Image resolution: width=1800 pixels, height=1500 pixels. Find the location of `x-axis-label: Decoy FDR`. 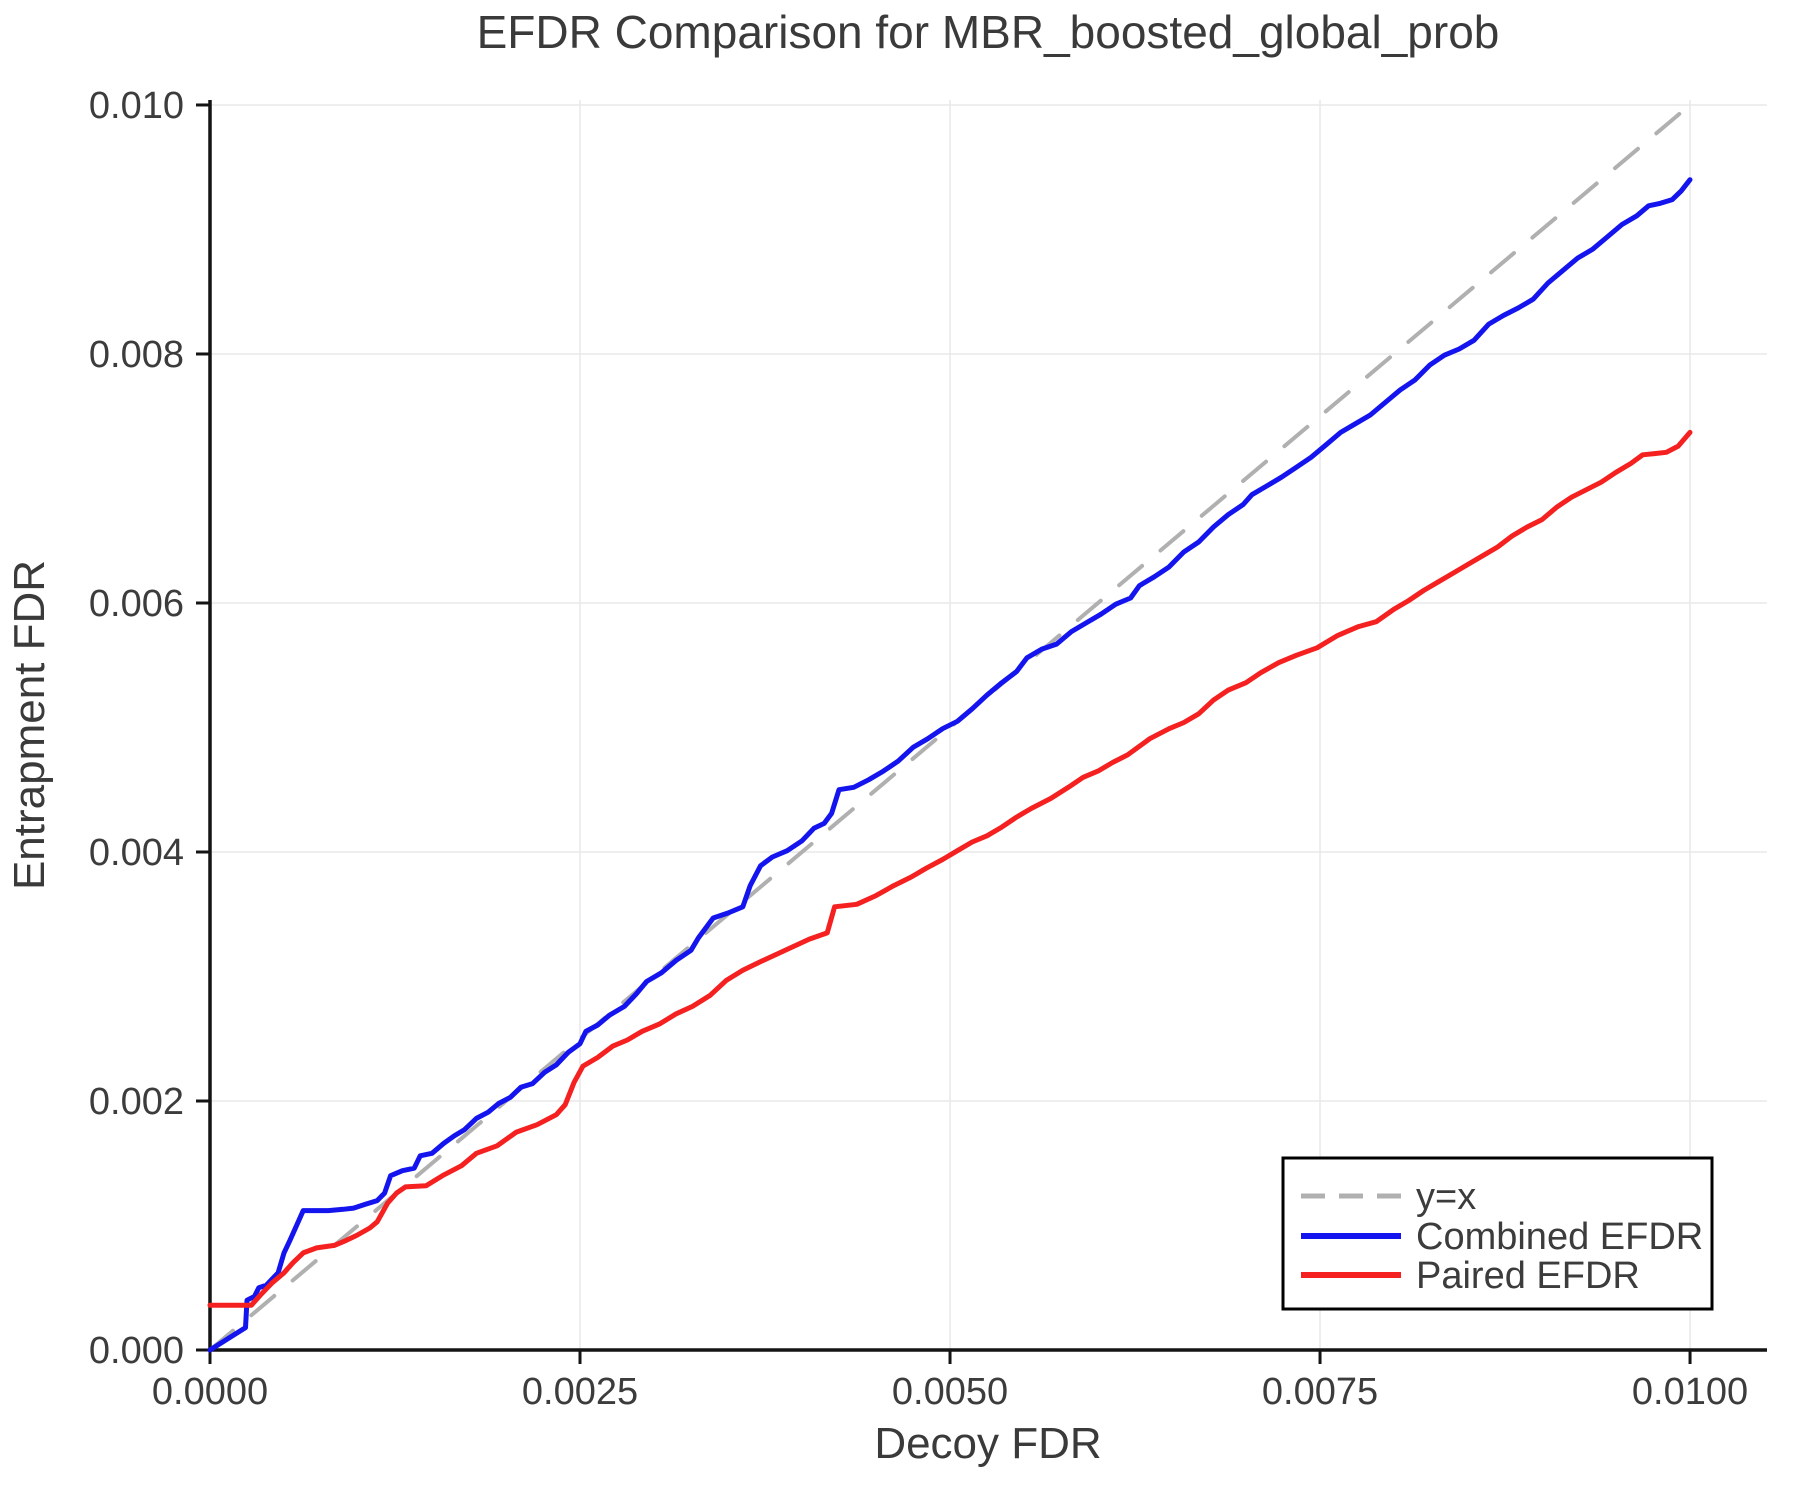

x-axis-label: Decoy FDR is located at coordinates (987, 1443).